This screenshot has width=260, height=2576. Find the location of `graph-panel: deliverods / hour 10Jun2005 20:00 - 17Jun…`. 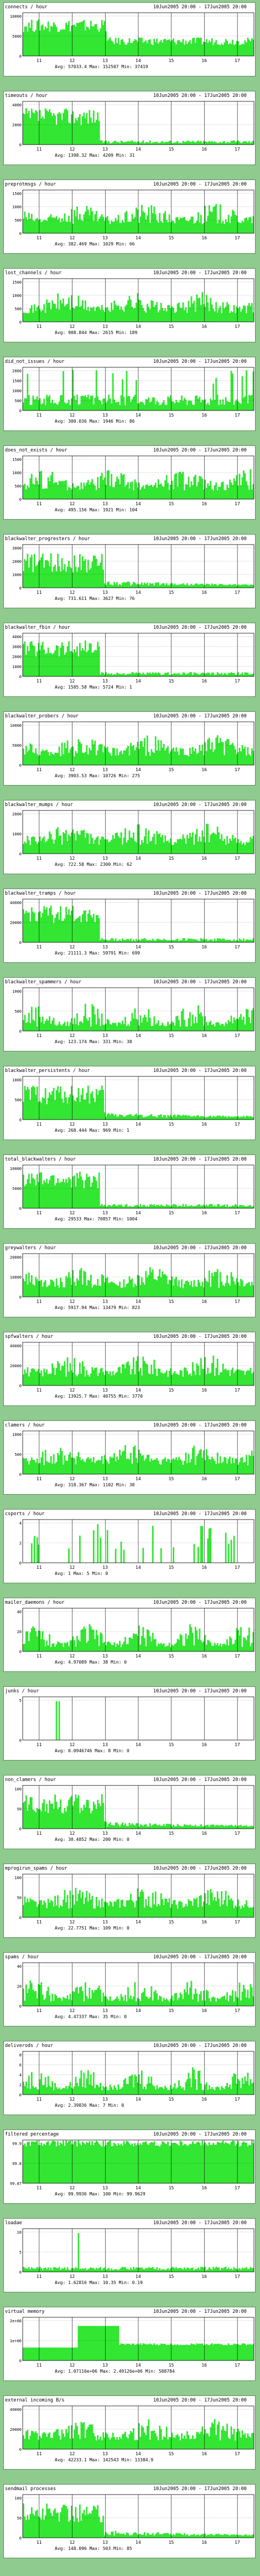

graph-panel: deliverods / hour 10Jun2005 20:00 - 17Jun… is located at coordinates (129, 2078).